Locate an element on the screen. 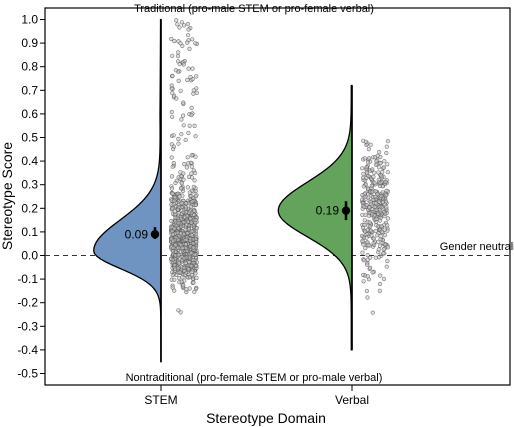 This screenshot has height=427, width=514. y-tick-label: -0.3 is located at coordinates (27, 326).